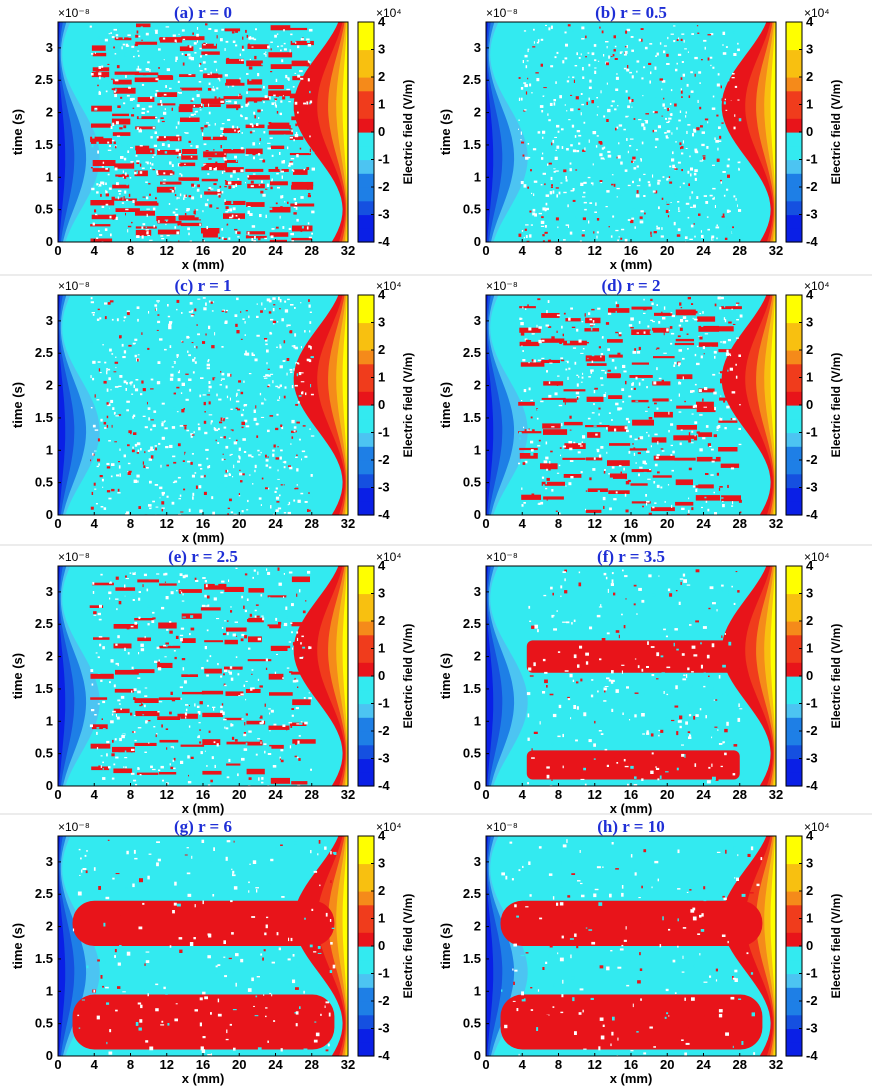 This screenshot has height=1090, width=872. What do you see at coordinates (812, 241) in the screenshot?
I see `colorbar-tick-label: -4` at bounding box center [812, 241].